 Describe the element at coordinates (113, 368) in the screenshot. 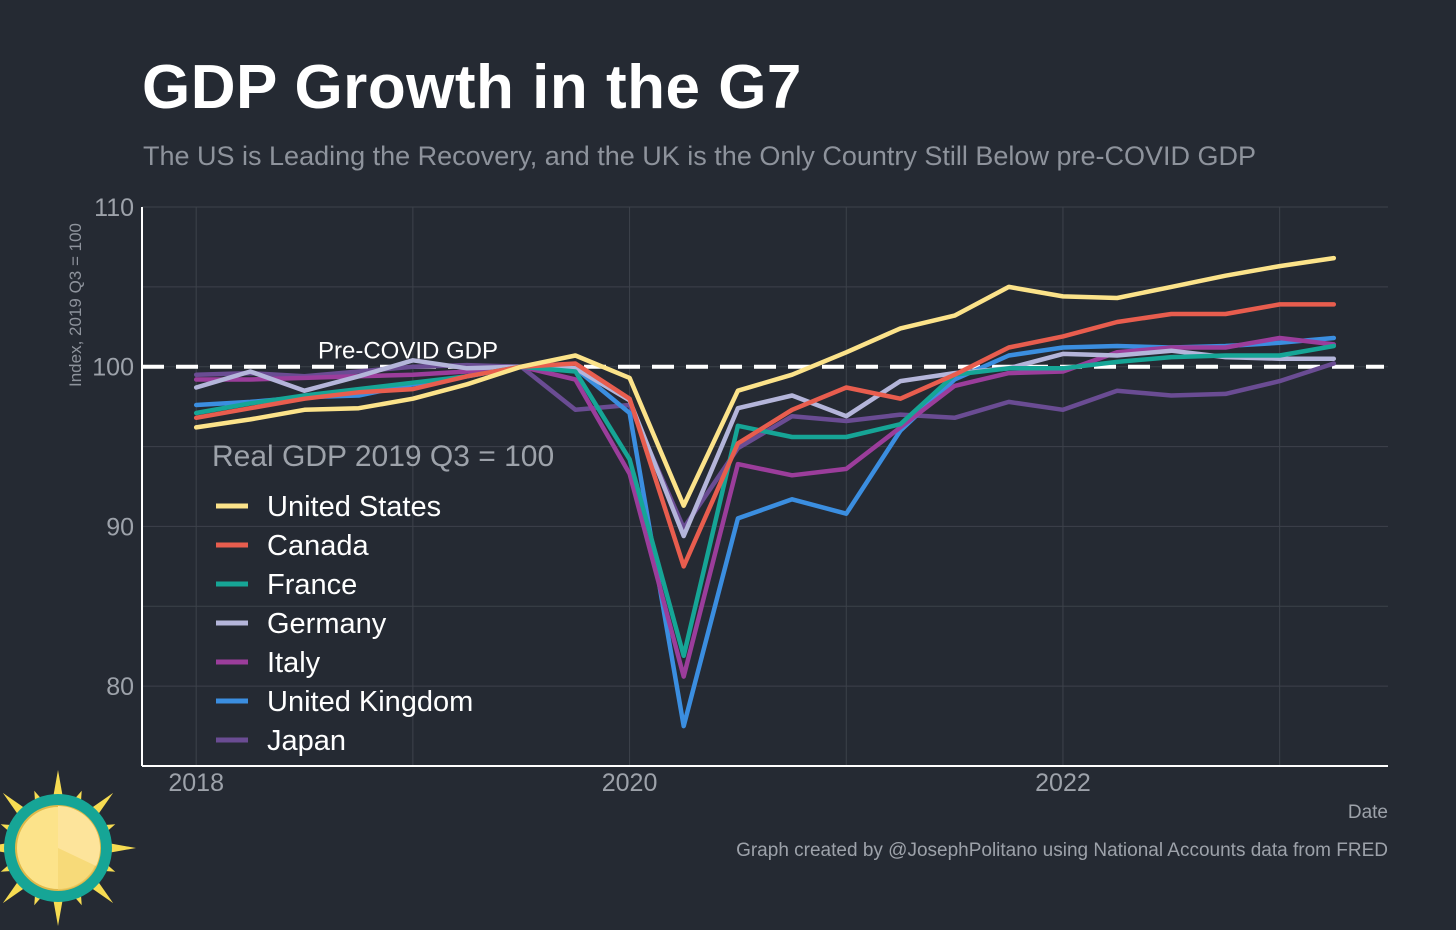

I see `y-tick-label: 100` at that location.